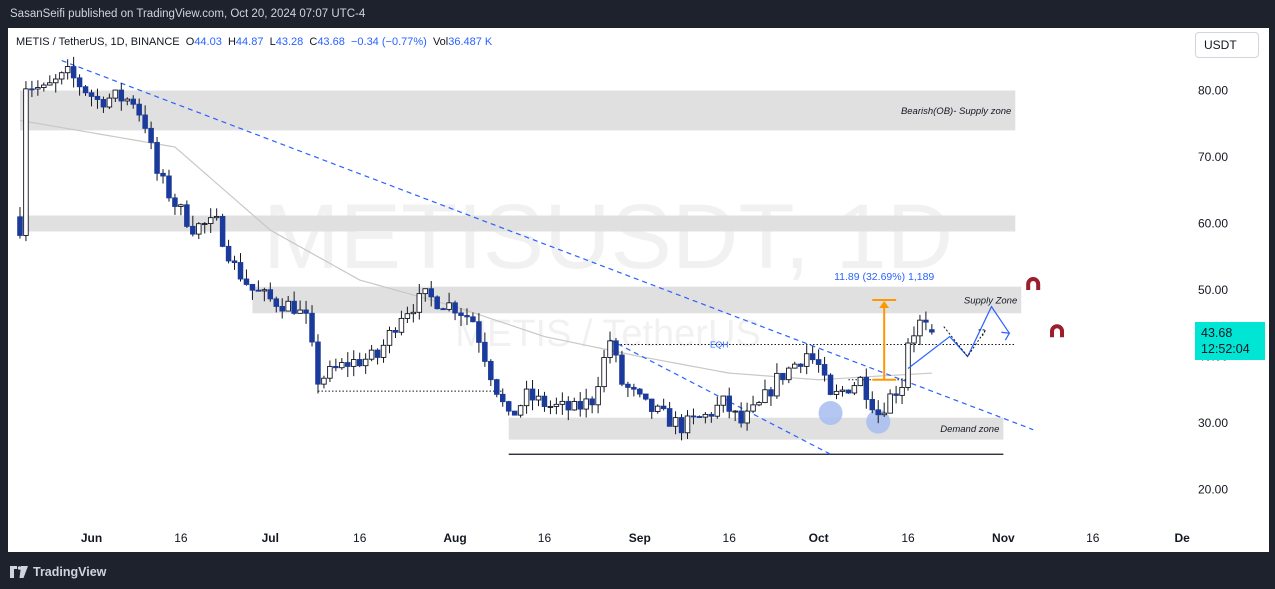  What do you see at coordinates (1230, 341) in the screenshot?
I see `last-price-tag: 43.68 12:52:04` at bounding box center [1230, 341].